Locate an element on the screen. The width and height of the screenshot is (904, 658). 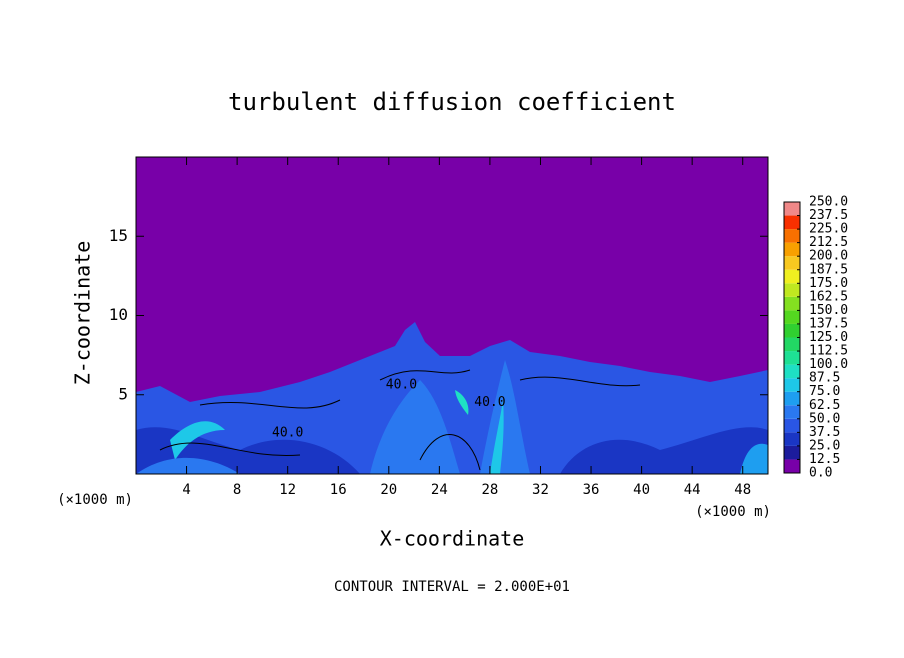
x-tick-label: 32 is located at coordinates (540, 490).